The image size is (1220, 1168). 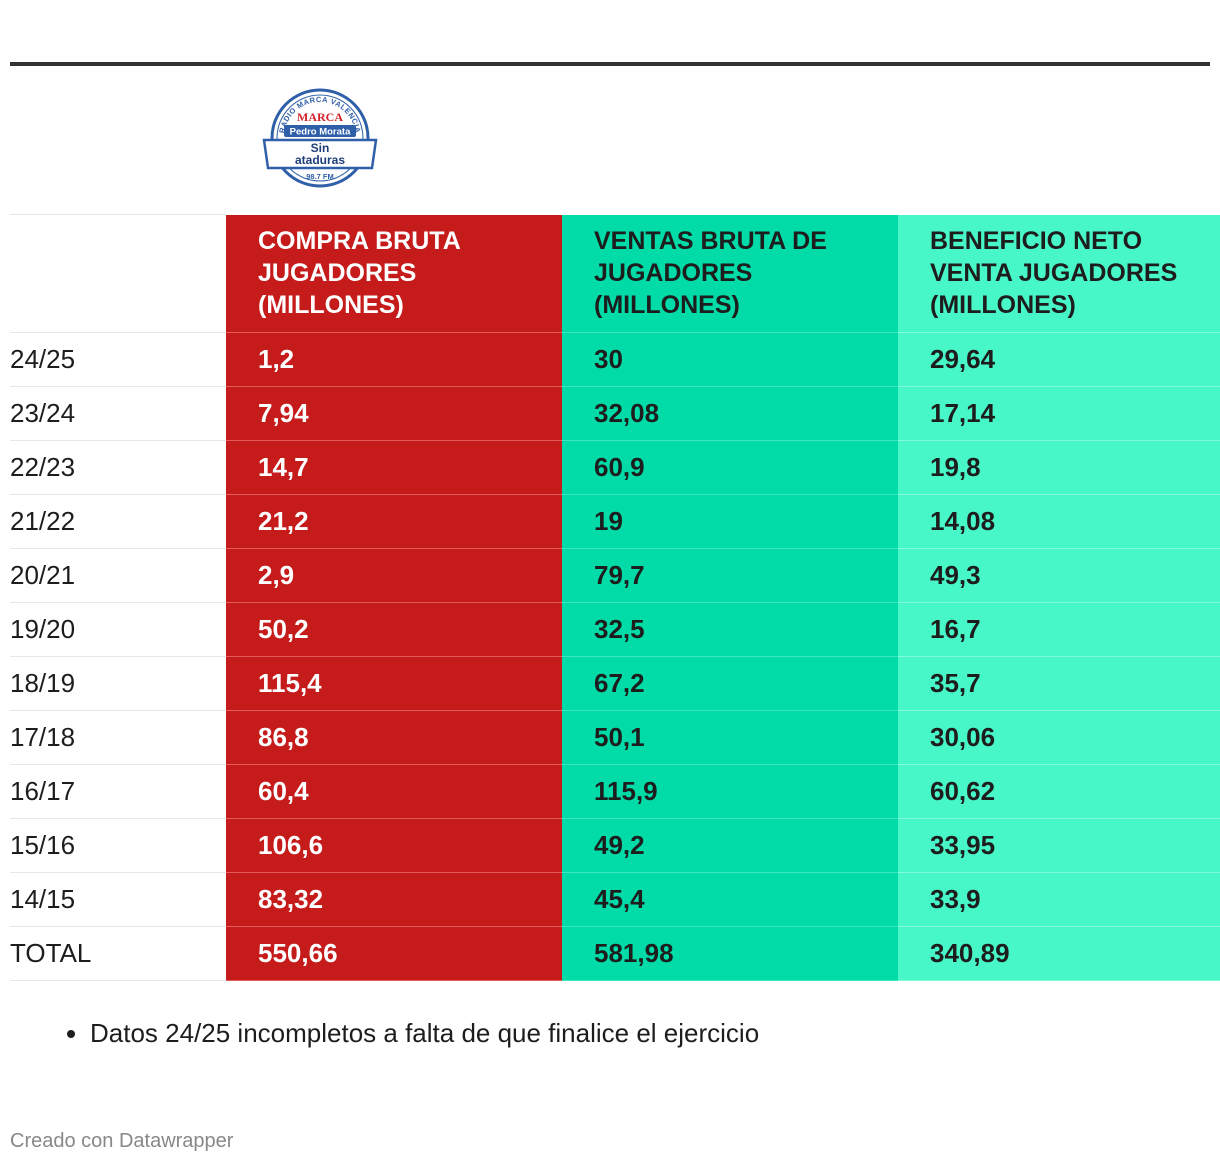 What do you see at coordinates (730, 359) in the screenshot?
I see `cell-ventas-bruta: 30` at bounding box center [730, 359].